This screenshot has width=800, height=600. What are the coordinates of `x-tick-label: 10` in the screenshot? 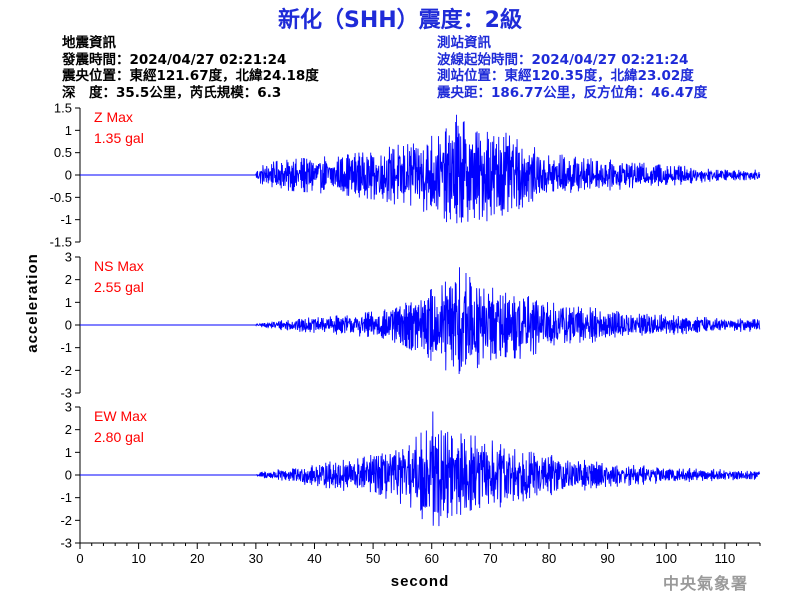 It's located at (138, 558).